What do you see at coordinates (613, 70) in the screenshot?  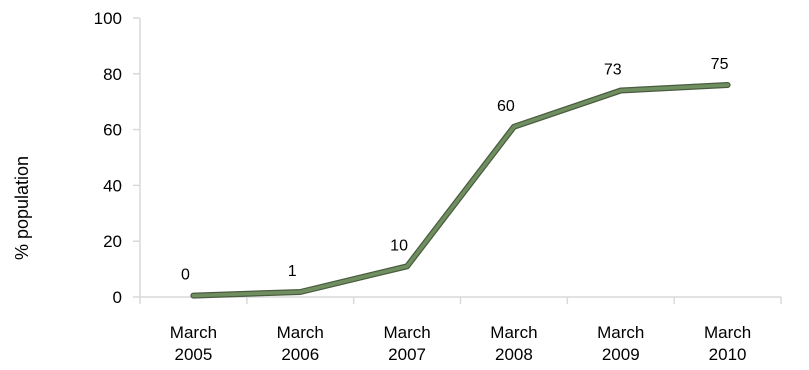 I see `data-label: 73` at bounding box center [613, 70].